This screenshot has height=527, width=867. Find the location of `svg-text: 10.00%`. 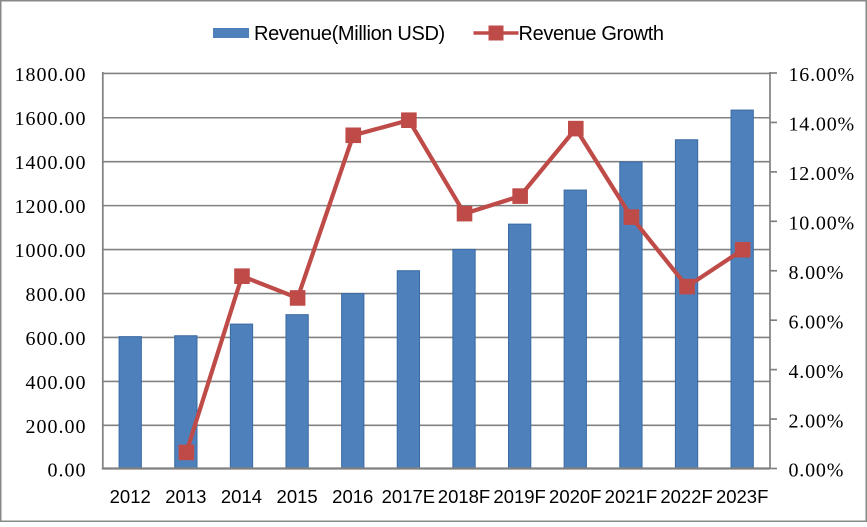

svg-text: 10.00% is located at coordinates (822, 224).